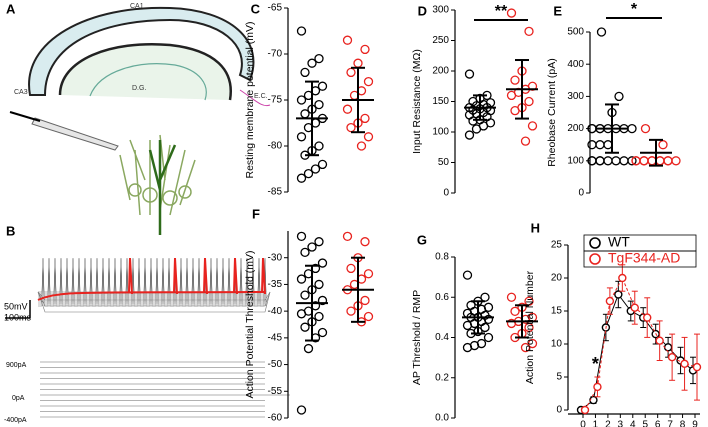 The height and width of the screenshot is (427, 708). Describe the element at coordinates (595, 243) in the screenshot. I see `legend-swatch` at that location.